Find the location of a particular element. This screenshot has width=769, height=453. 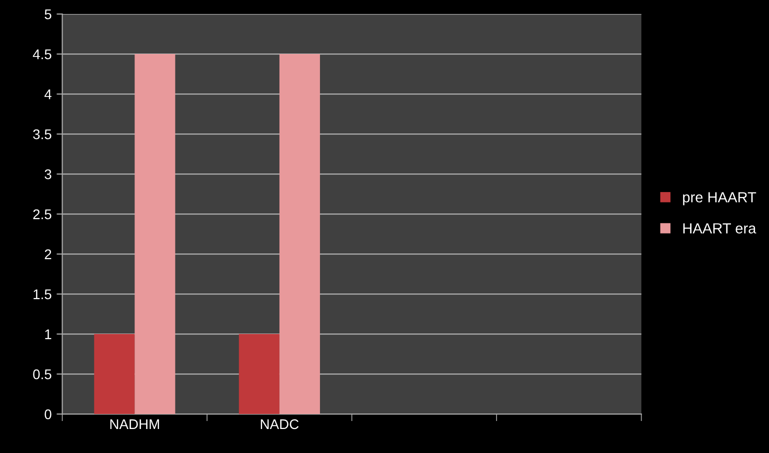

y-tick-label: 5 is located at coordinates (48, 15).